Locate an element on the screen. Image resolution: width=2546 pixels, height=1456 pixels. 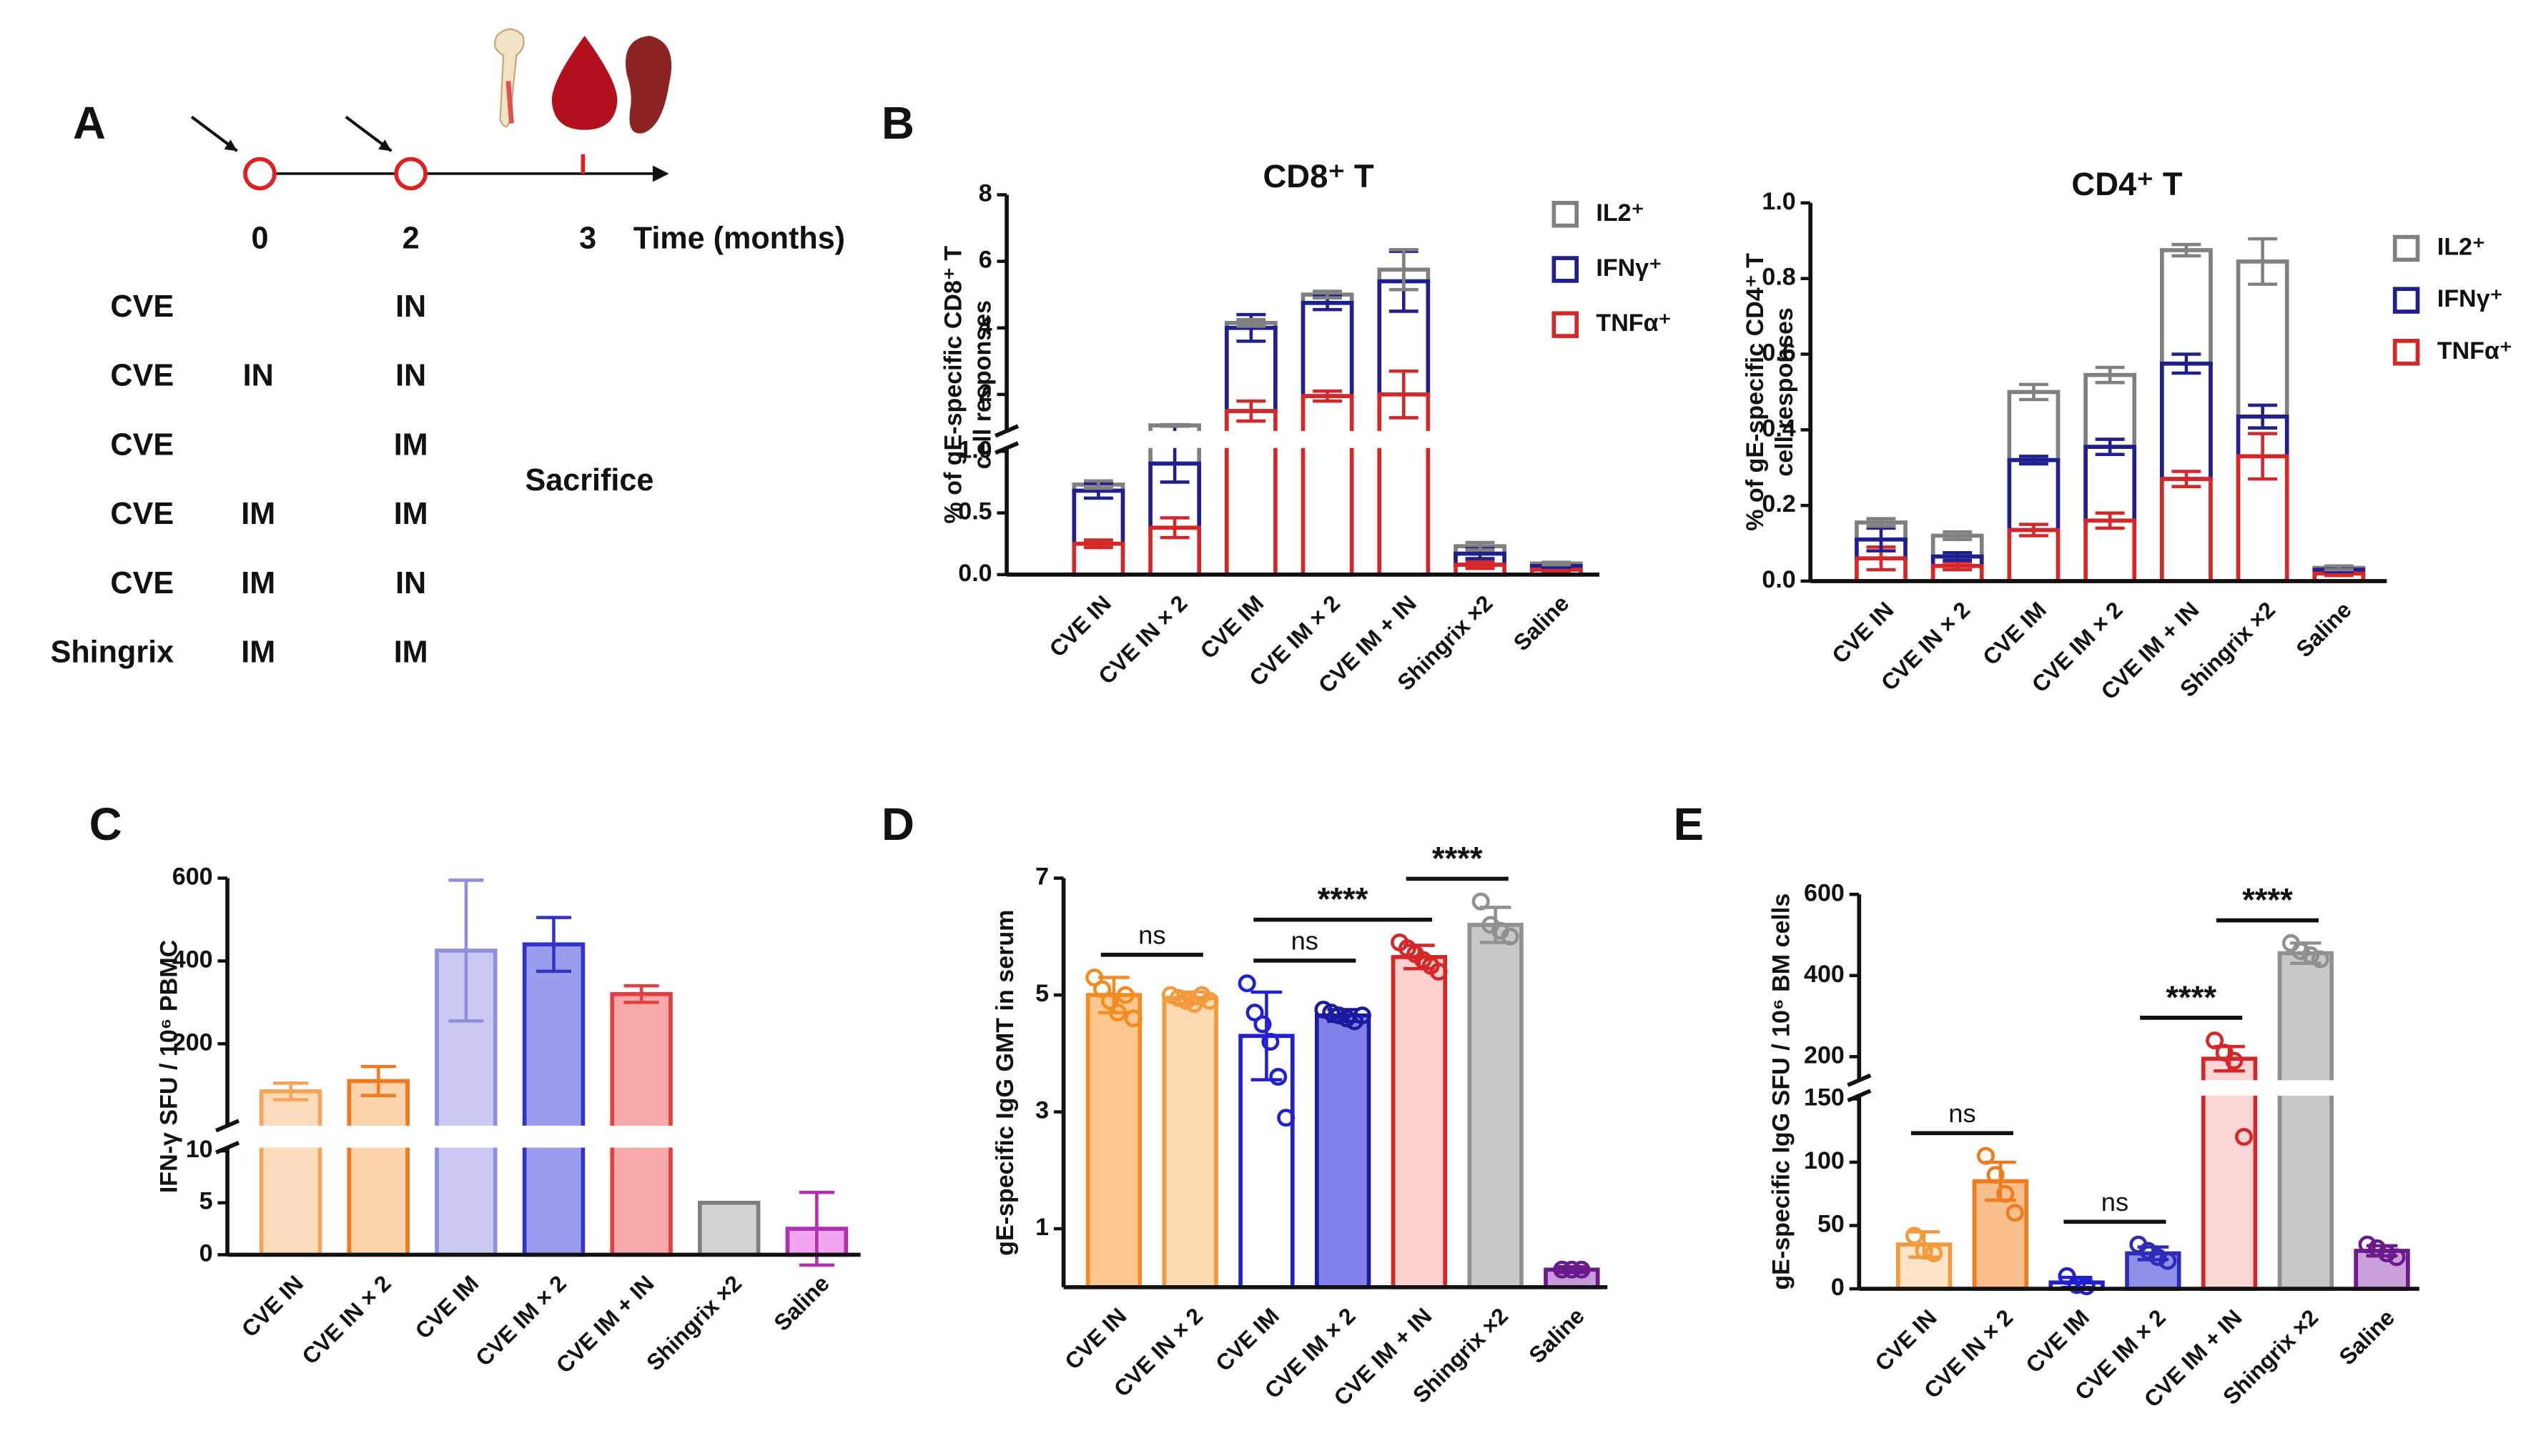
y-tick-label: 0.6 is located at coordinates (1778, 353).